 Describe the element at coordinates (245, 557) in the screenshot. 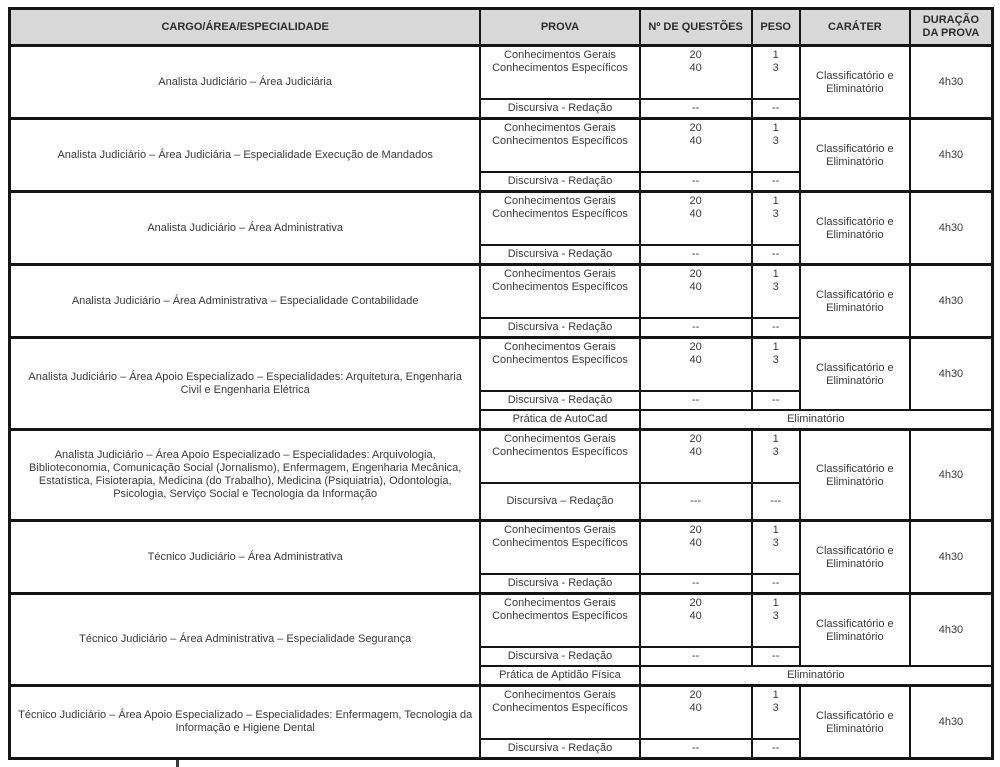

I see `cargo-cell: Técnico Judiciário – Área Administrativa` at that location.